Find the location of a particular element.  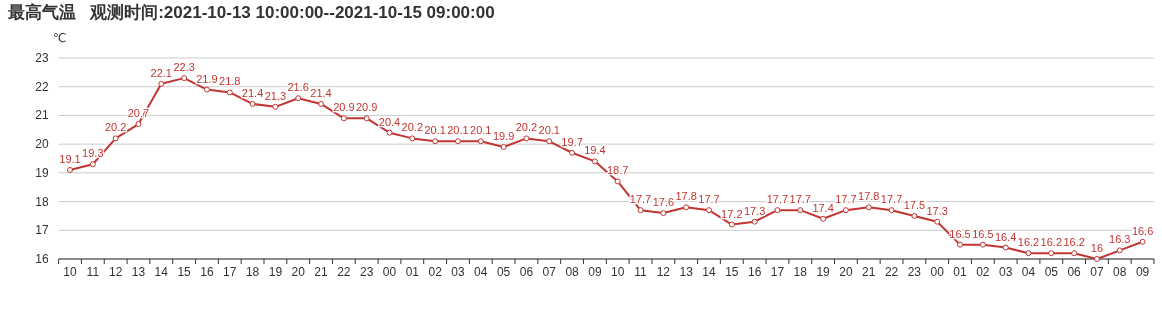

data-label: 17.2 is located at coordinates (732, 213).